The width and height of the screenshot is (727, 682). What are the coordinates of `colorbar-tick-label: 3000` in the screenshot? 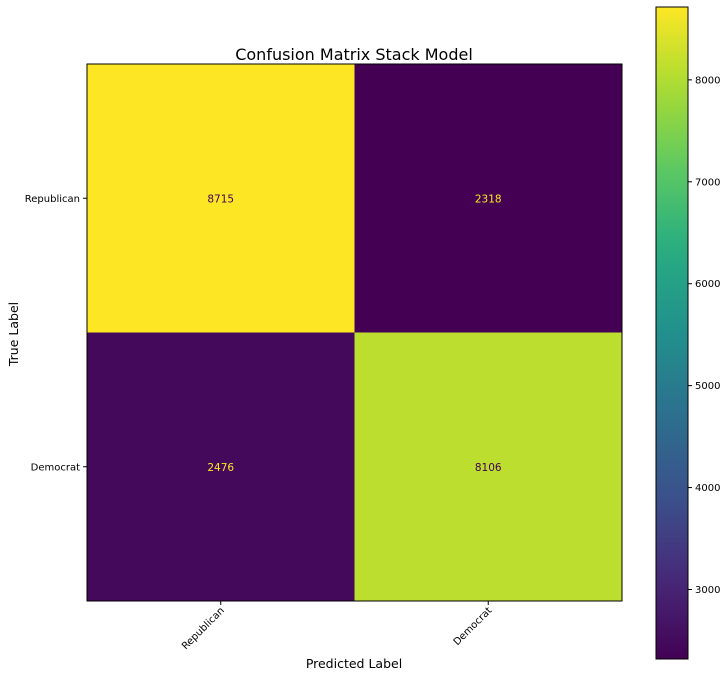 It's located at (707, 590).